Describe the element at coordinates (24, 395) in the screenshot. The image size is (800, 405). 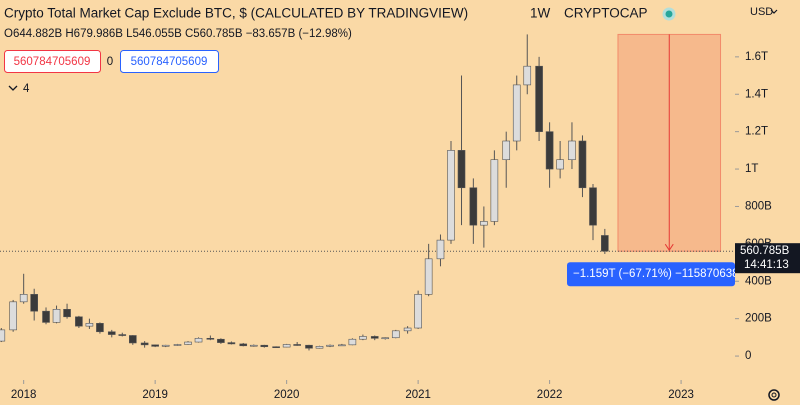
I see `x-tick-label: 2018` at that location.